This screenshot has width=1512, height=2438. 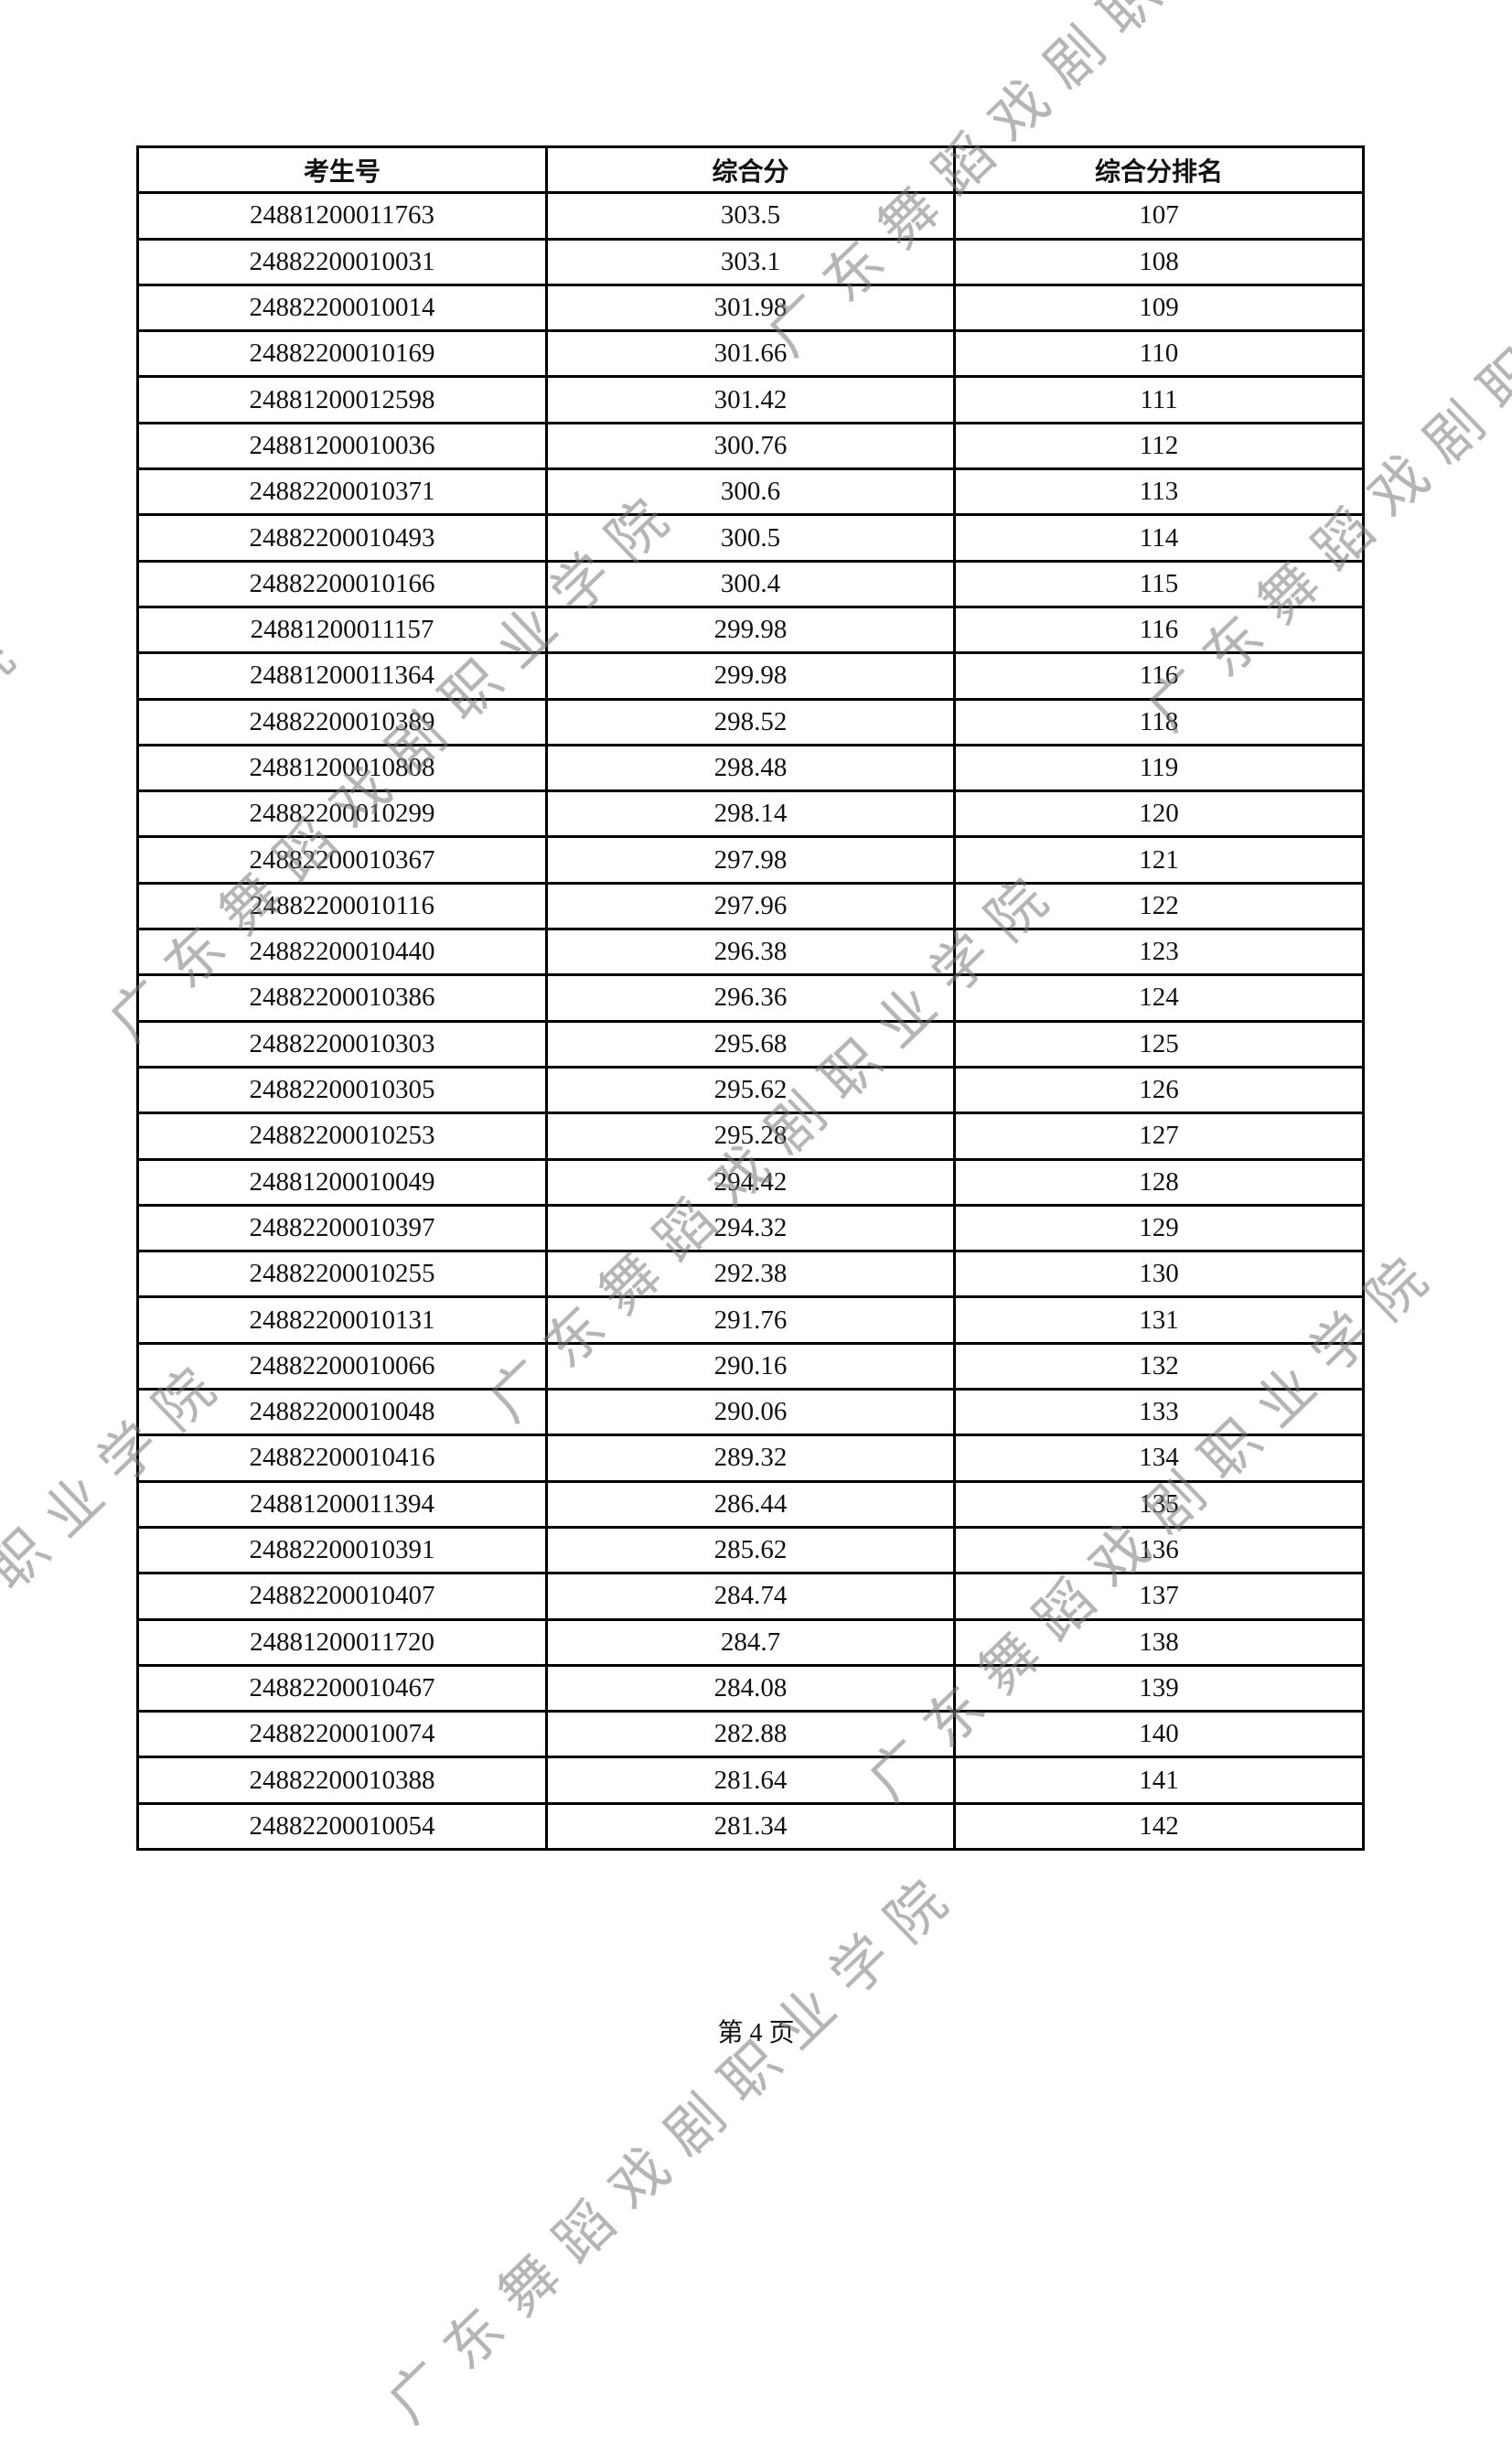 I want to click on cell-total-score: 298.48, so click(x=750, y=768).